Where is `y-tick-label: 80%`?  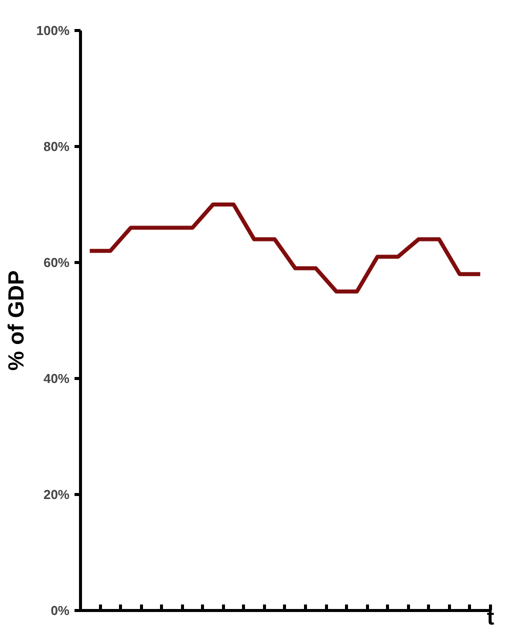
y-tick-label: 80% is located at coordinates (56, 146).